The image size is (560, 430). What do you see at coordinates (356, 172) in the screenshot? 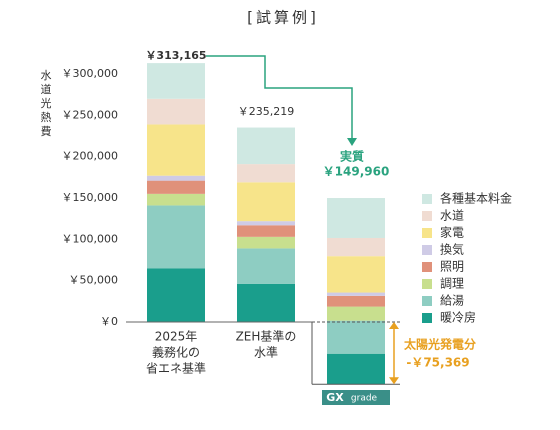
I see `total-label: ￥149,960` at bounding box center [356, 172].